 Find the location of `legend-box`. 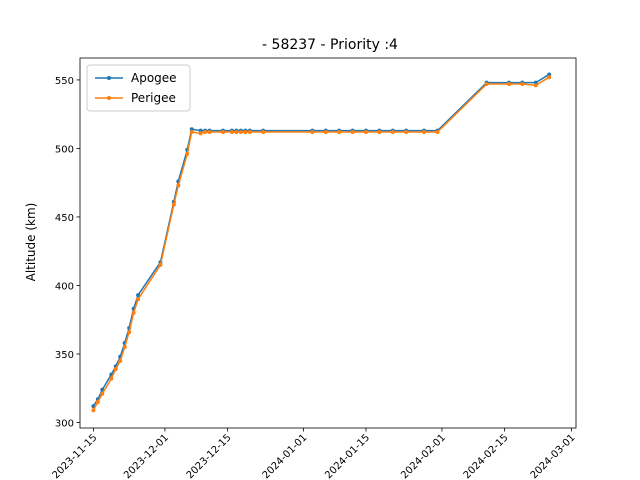

legend-box is located at coordinates (138, 88).